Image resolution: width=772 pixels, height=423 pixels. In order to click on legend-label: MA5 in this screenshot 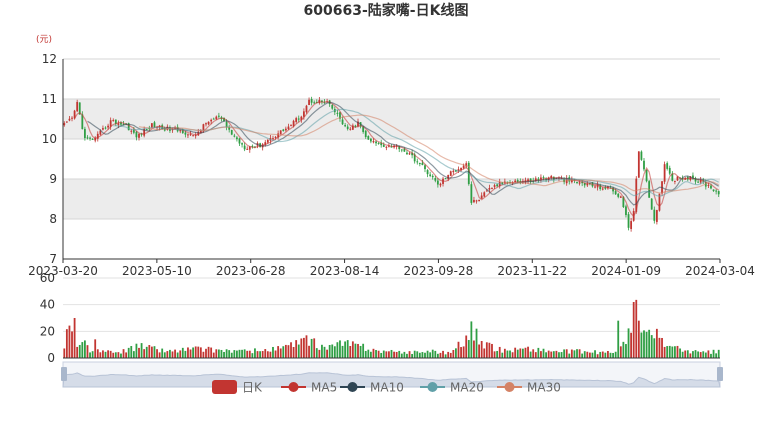, I will do `click(324, 388)`.